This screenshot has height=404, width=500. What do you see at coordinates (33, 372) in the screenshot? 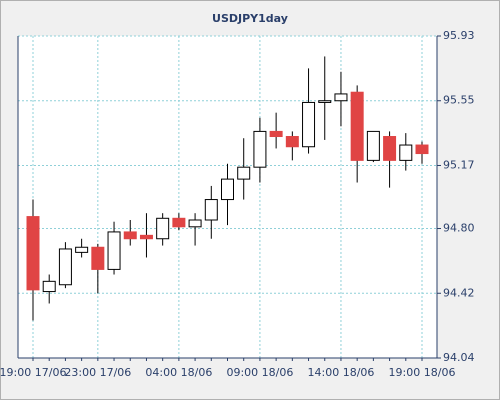
I see `x-tick-label: 19:00 17/06` at bounding box center [33, 372].